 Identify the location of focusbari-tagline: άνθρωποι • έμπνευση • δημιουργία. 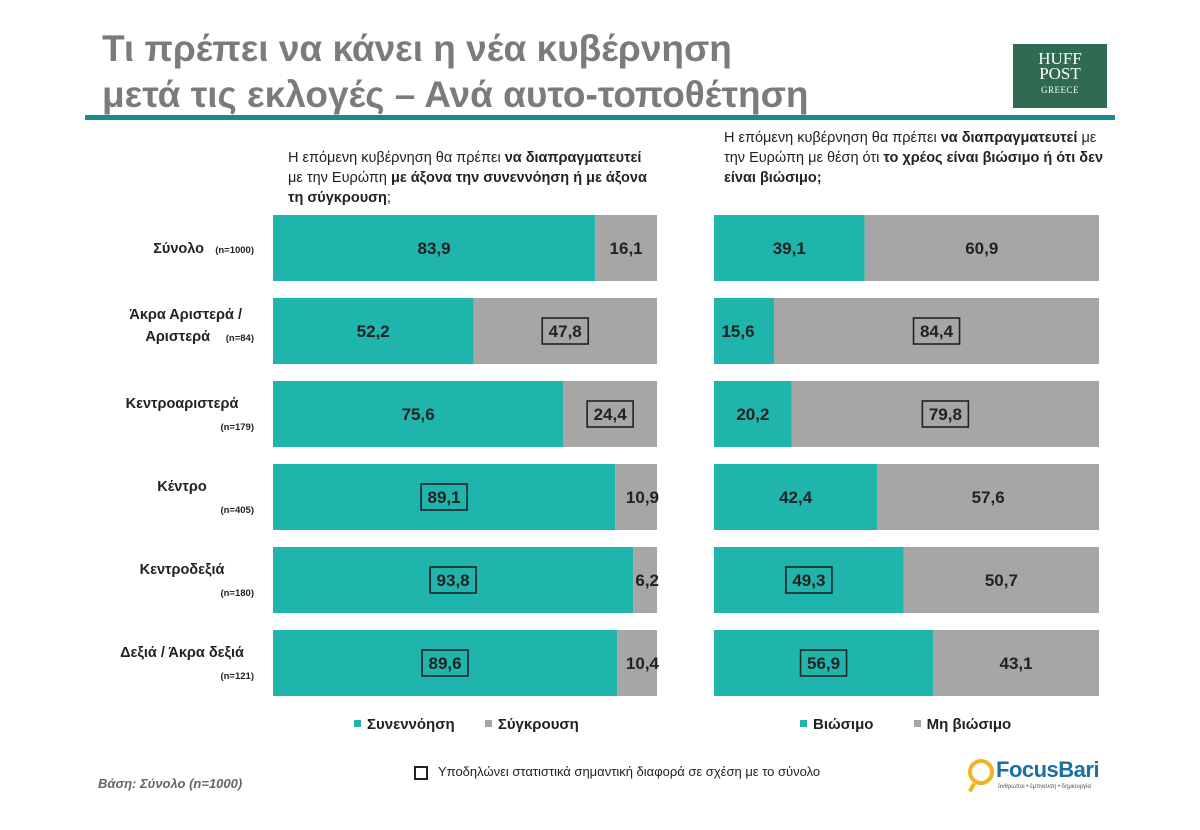
(1044, 787).